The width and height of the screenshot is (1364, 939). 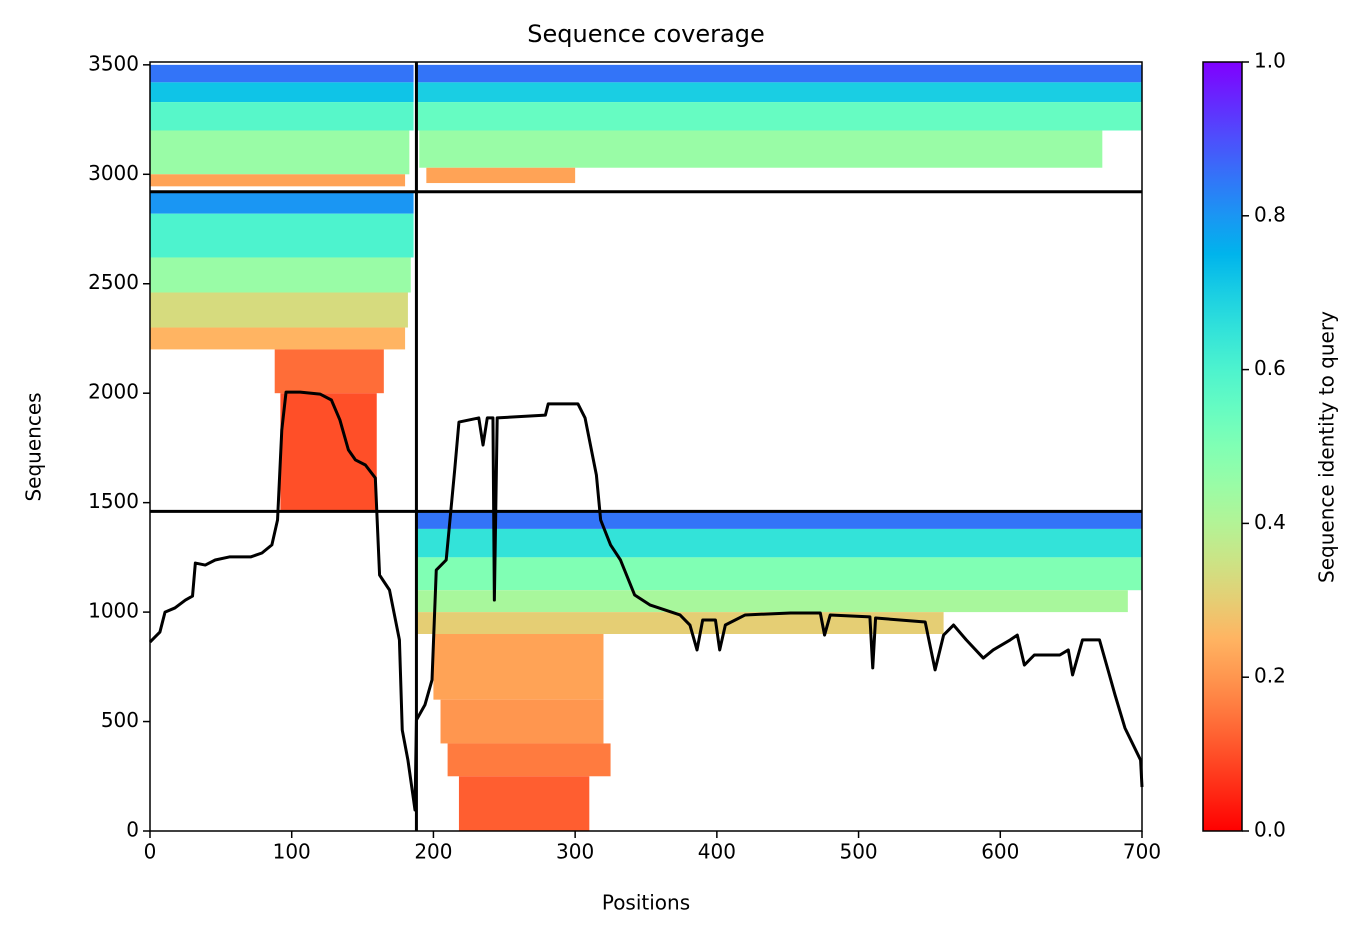 What do you see at coordinates (646, 903) in the screenshot?
I see `x-axis-label: Positions` at bounding box center [646, 903].